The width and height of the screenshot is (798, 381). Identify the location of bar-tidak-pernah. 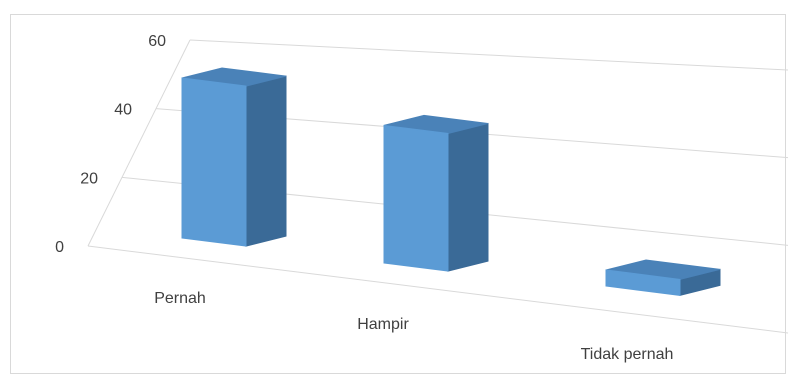
(663, 278).